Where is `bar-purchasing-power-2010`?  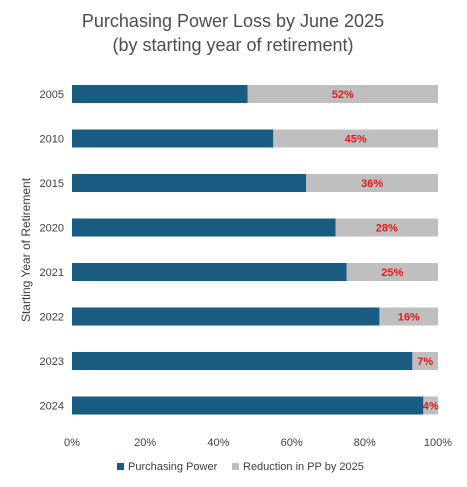 bar-purchasing-power-2010 is located at coordinates (173, 138).